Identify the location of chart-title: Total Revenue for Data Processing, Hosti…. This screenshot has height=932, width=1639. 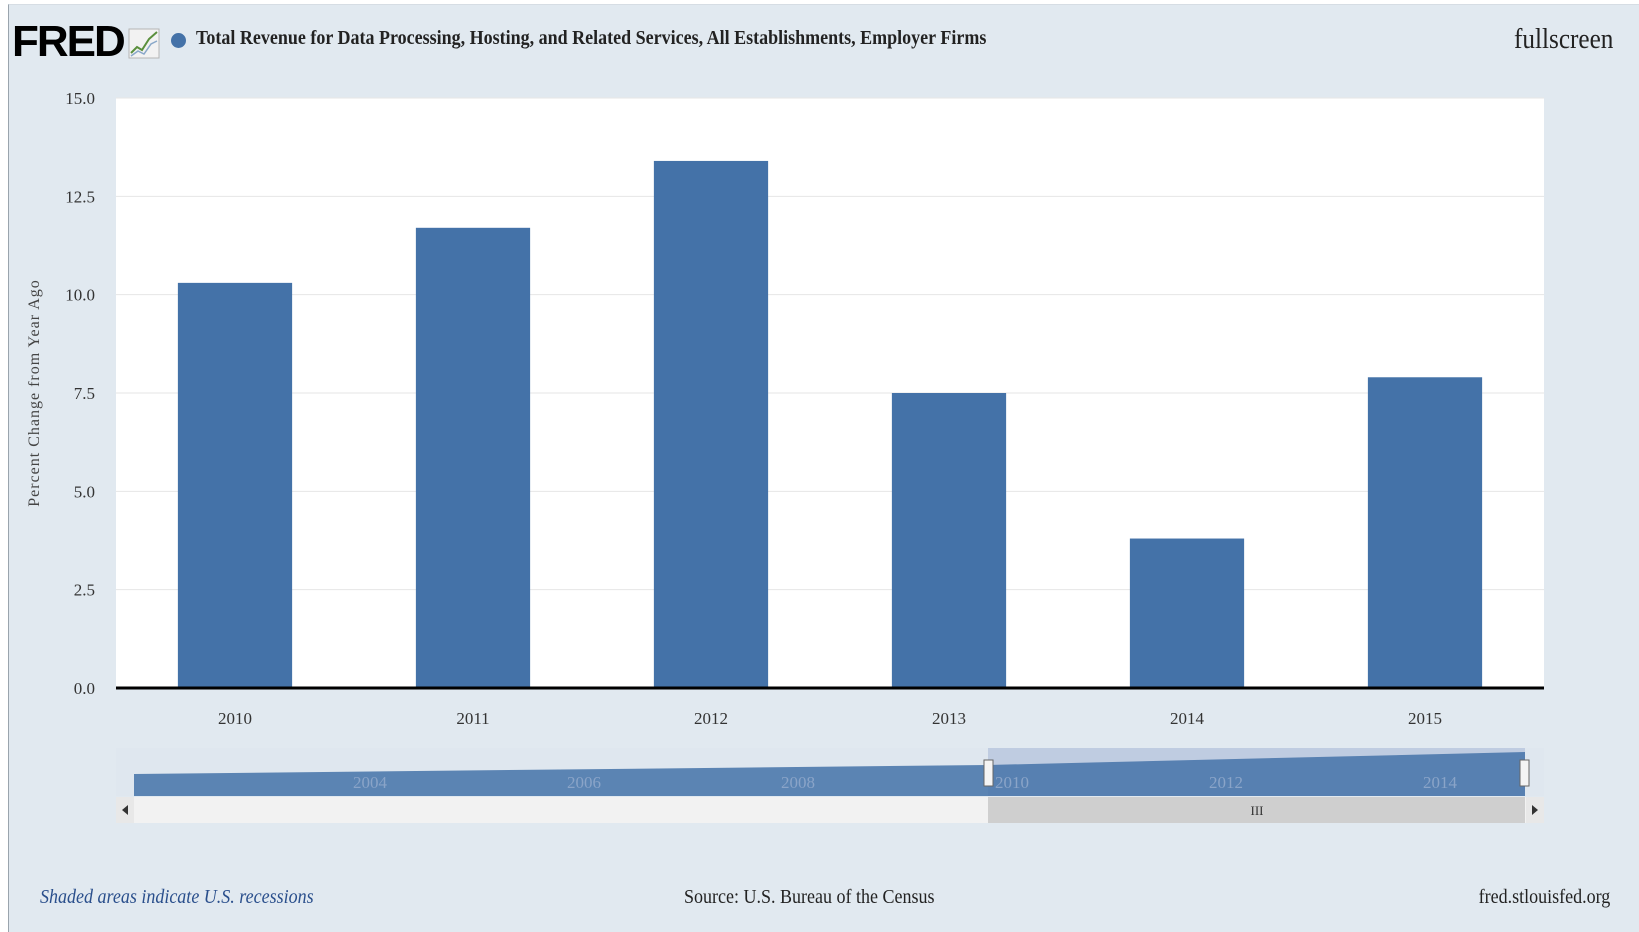
(591, 38).